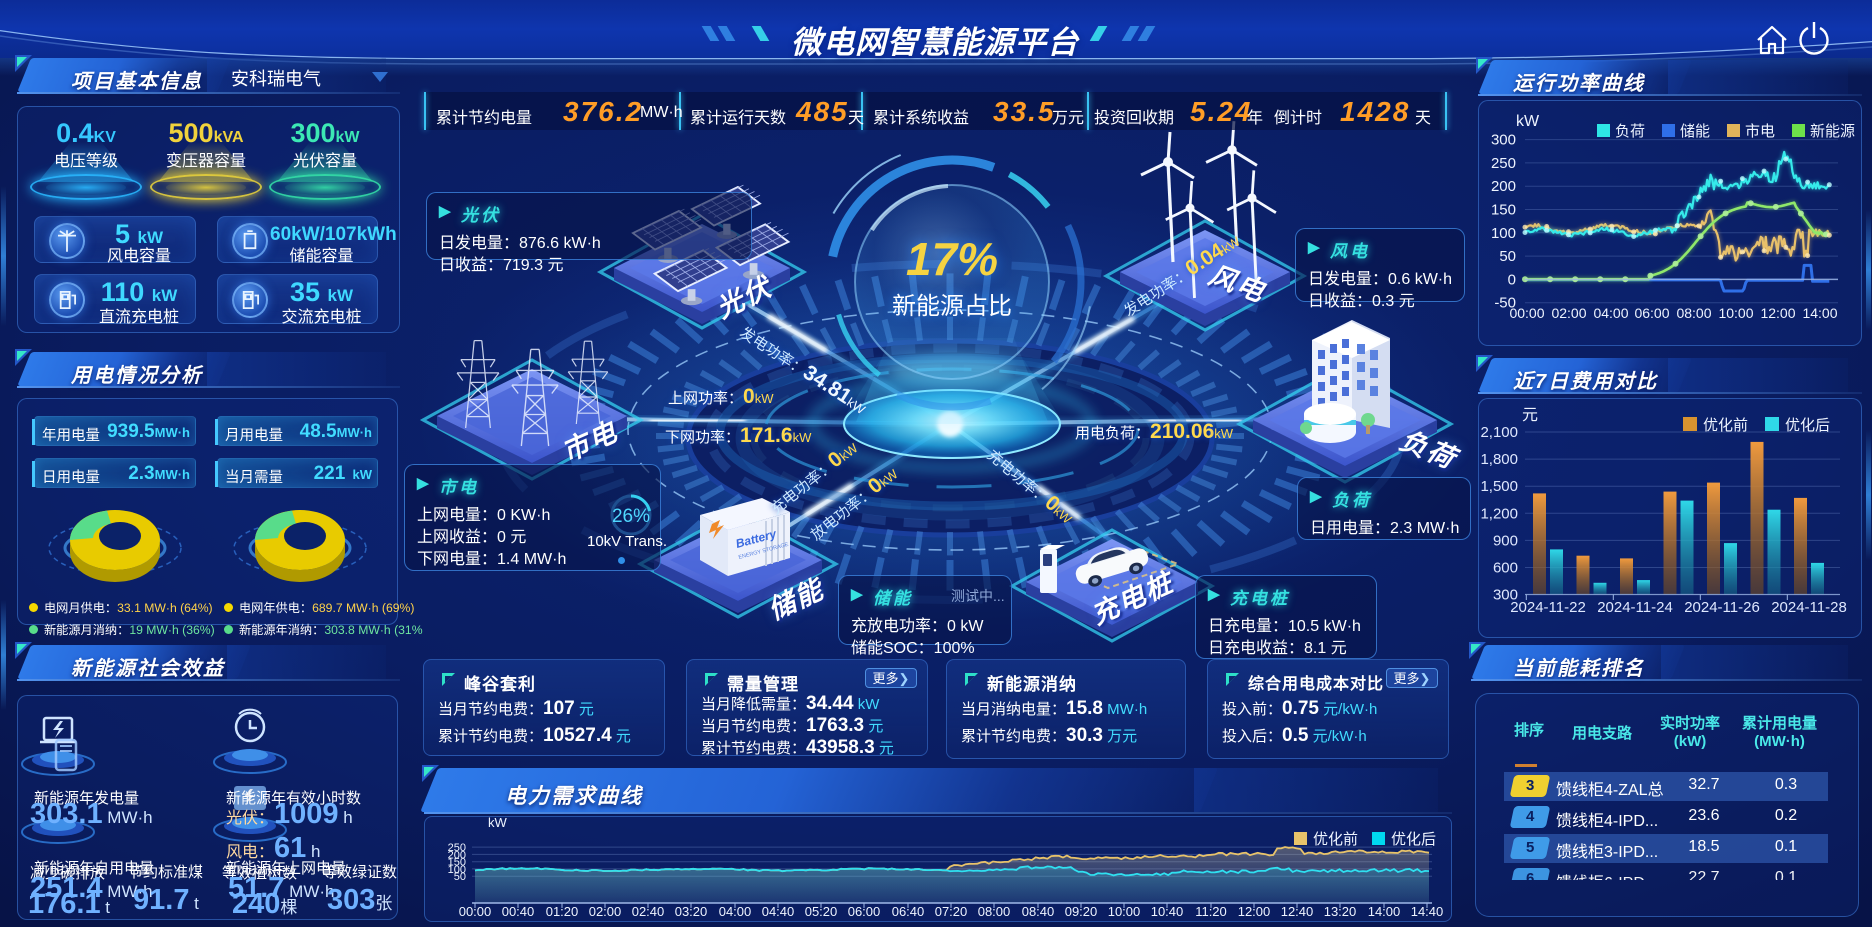  What do you see at coordinates (1512, 279) in the screenshot?
I see `svg-text: 0` at bounding box center [1512, 279].